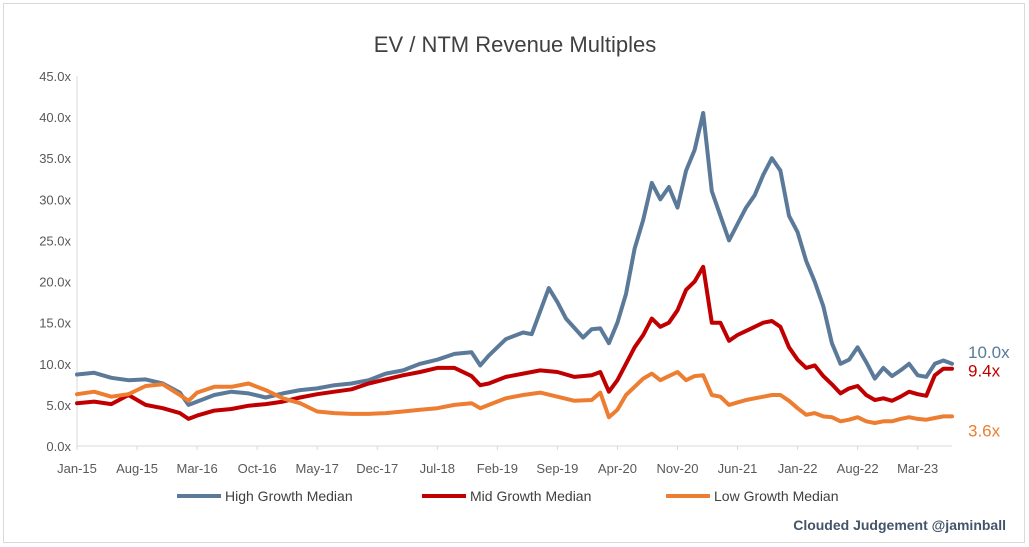 This screenshot has height=547, width=1029. Describe the element at coordinates (55, 282) in the screenshot. I see `y-tick-label: 20.0x` at that location.